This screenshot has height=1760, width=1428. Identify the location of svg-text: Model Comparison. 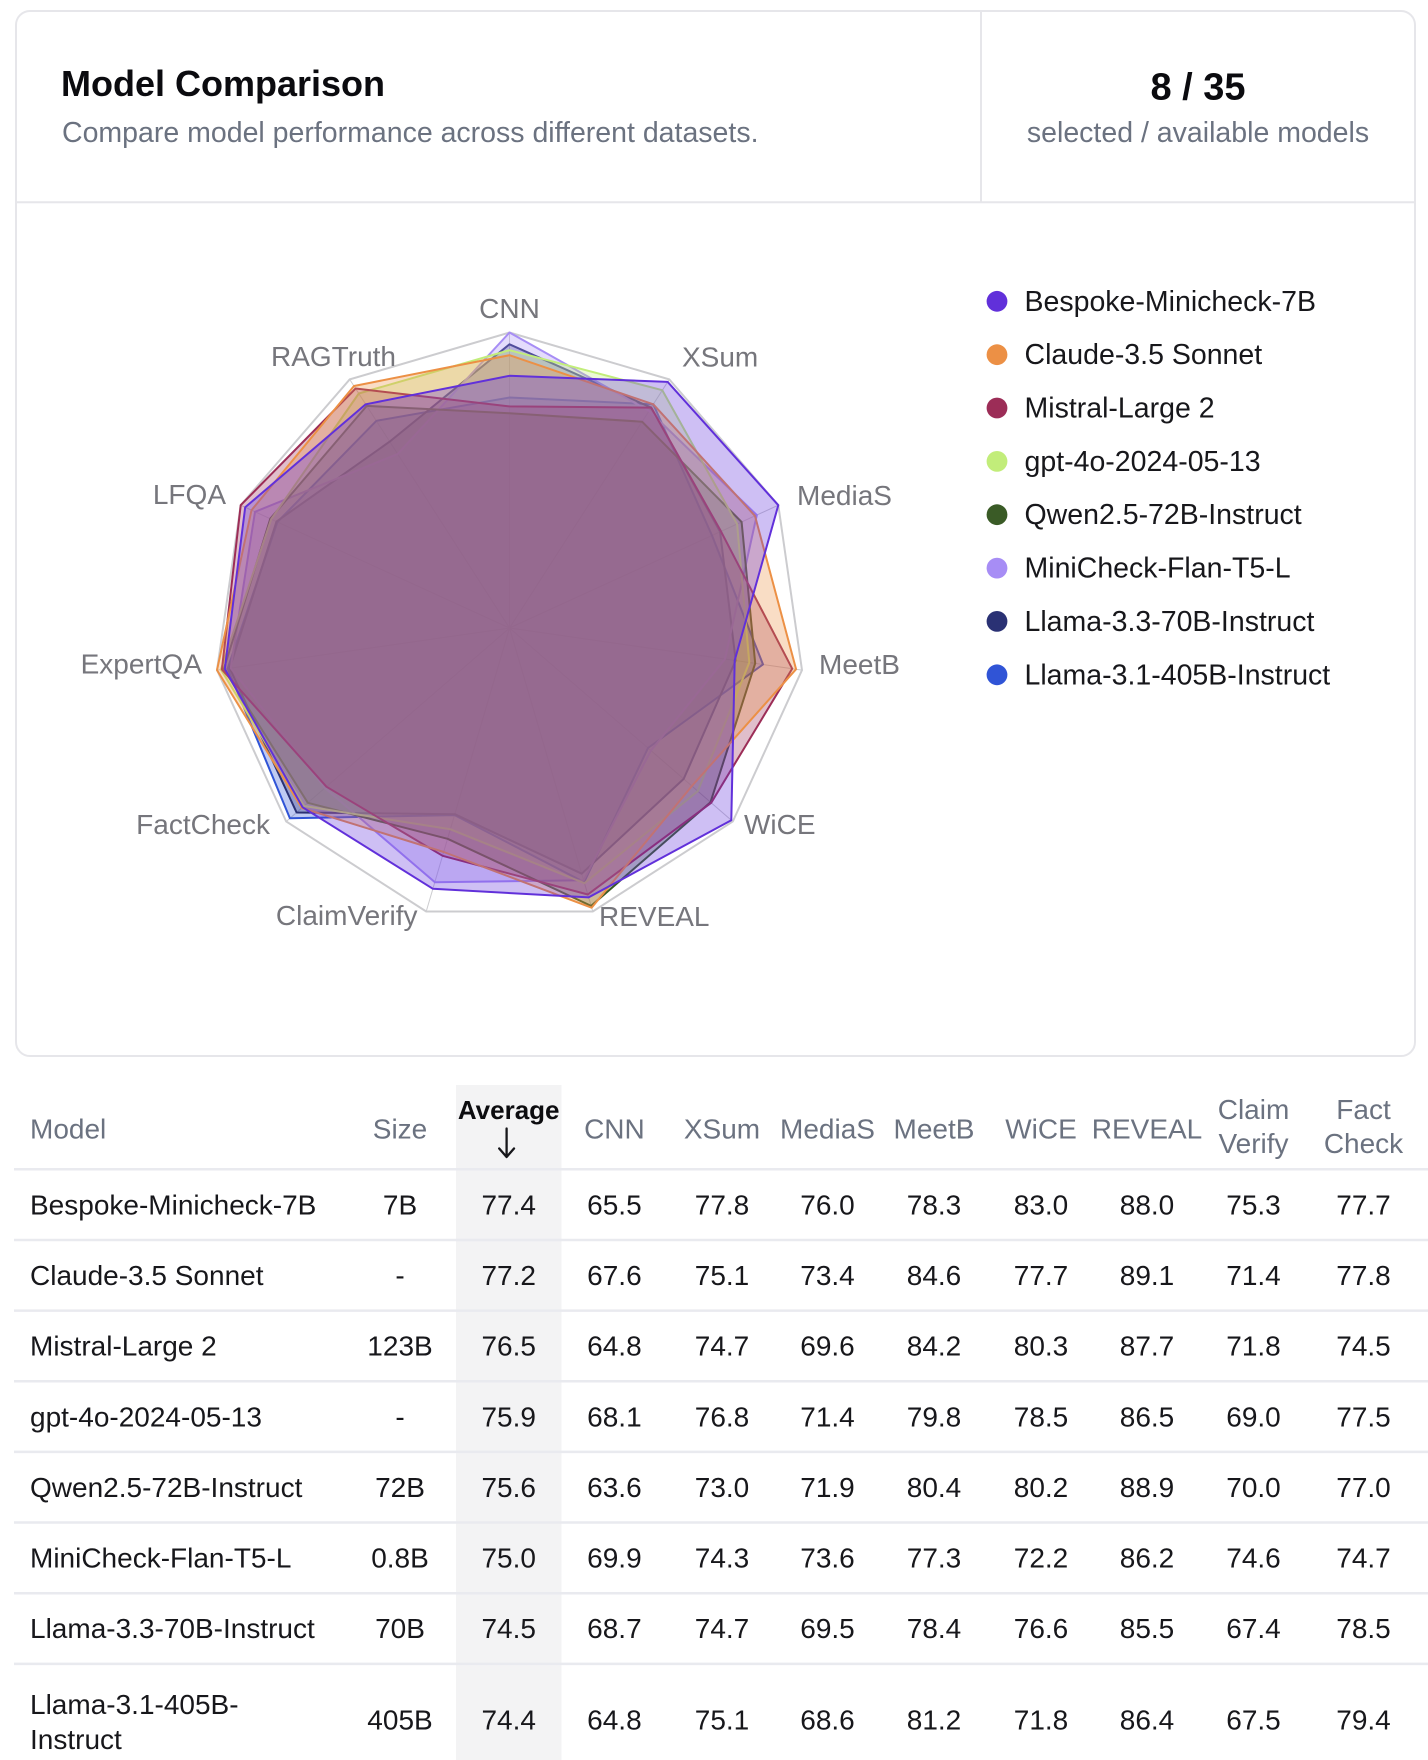
(223, 83).